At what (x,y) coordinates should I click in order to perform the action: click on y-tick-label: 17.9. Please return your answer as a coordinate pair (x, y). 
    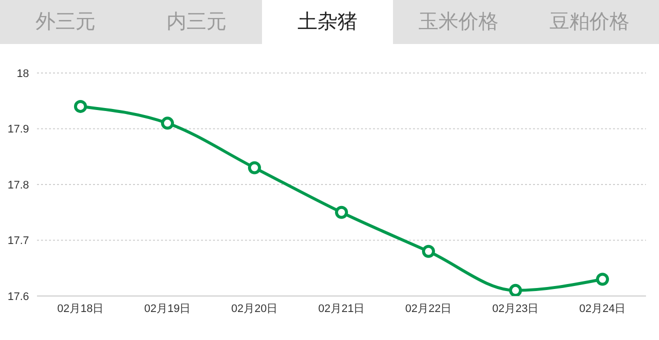
    Looking at the image, I should click on (18, 130).